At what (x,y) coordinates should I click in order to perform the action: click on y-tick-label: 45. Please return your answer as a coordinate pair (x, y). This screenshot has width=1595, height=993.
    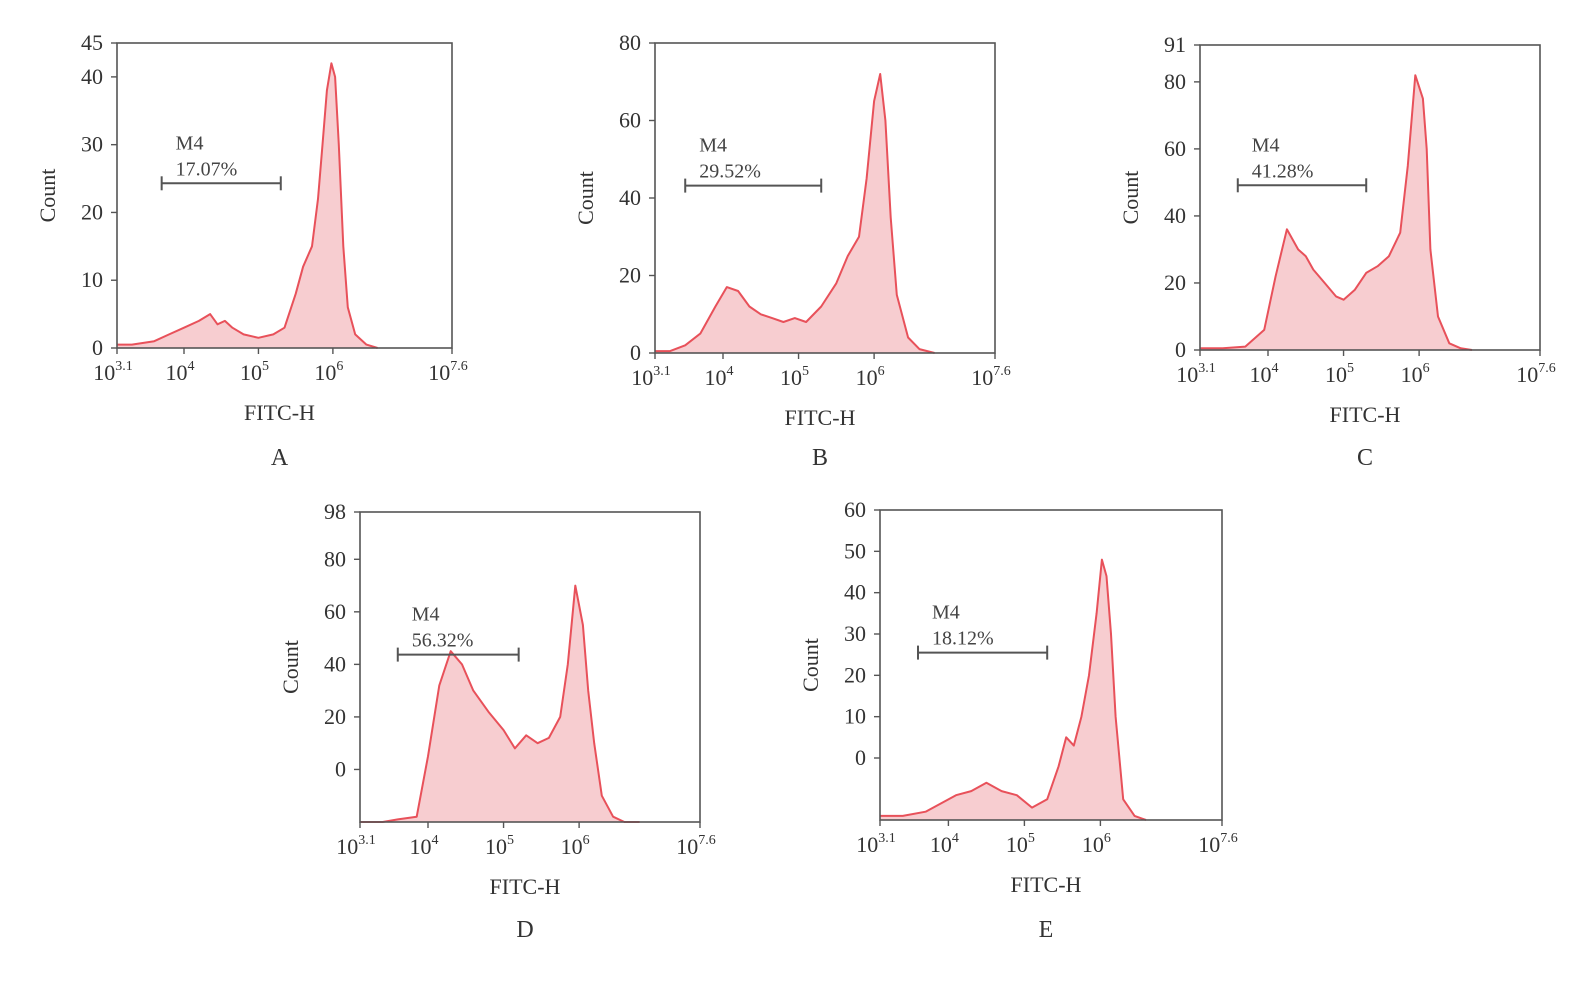
    Looking at the image, I should click on (92, 42).